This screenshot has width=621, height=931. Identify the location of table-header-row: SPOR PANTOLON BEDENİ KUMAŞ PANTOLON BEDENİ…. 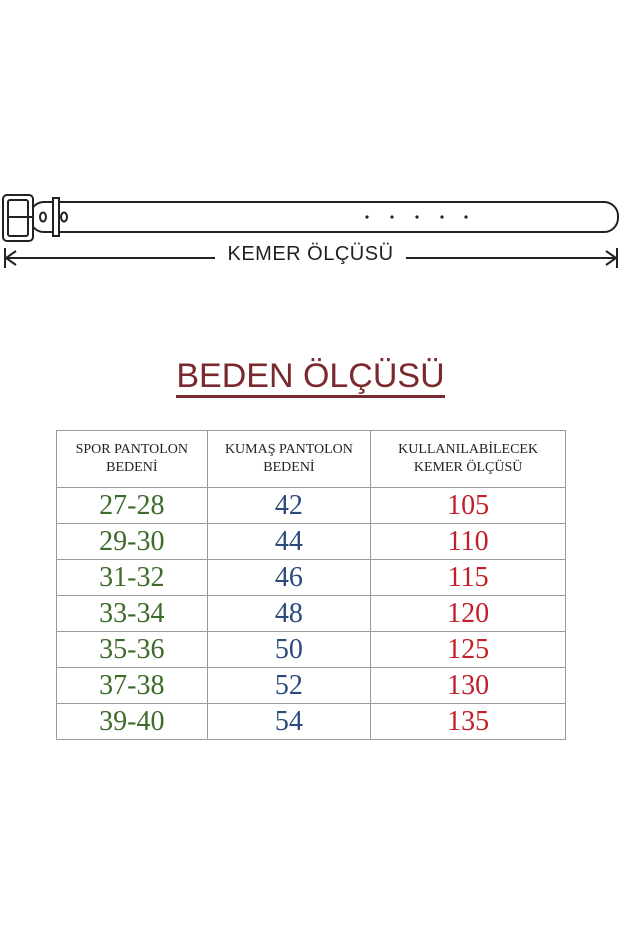
(311, 459).